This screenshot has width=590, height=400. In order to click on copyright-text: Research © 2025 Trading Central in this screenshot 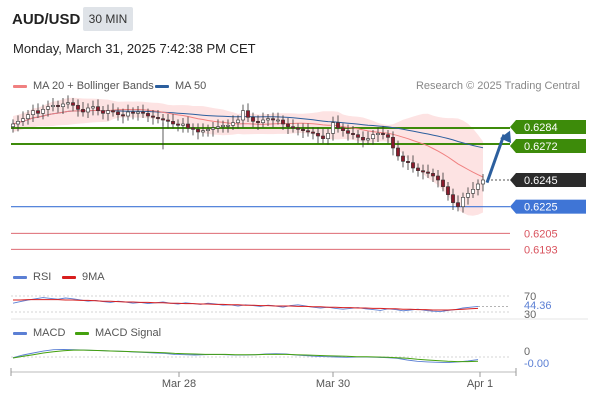, I will do `click(497, 86)`.